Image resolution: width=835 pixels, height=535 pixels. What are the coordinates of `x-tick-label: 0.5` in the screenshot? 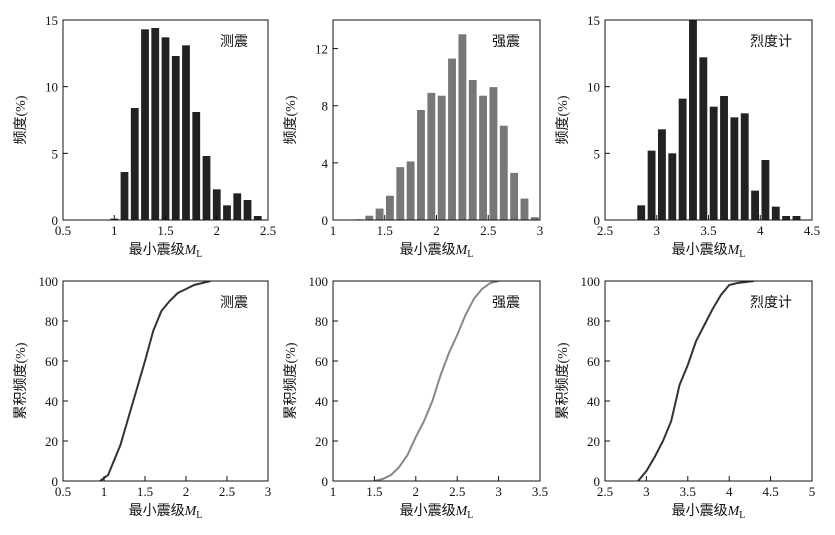 It's located at (63, 491).